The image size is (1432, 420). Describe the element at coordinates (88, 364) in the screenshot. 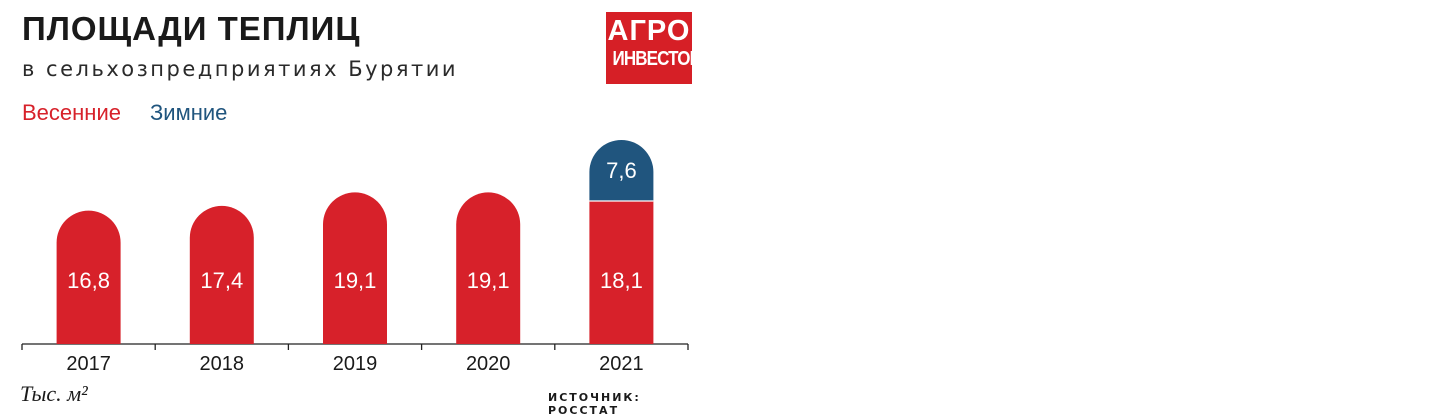

I see `x-tick-label: 2017` at that location.